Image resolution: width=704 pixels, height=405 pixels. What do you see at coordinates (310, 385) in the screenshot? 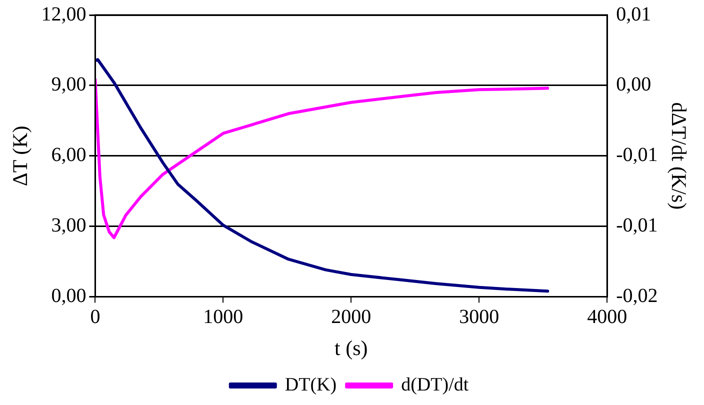
I see `legend-label: DT(K)` at bounding box center [310, 385].